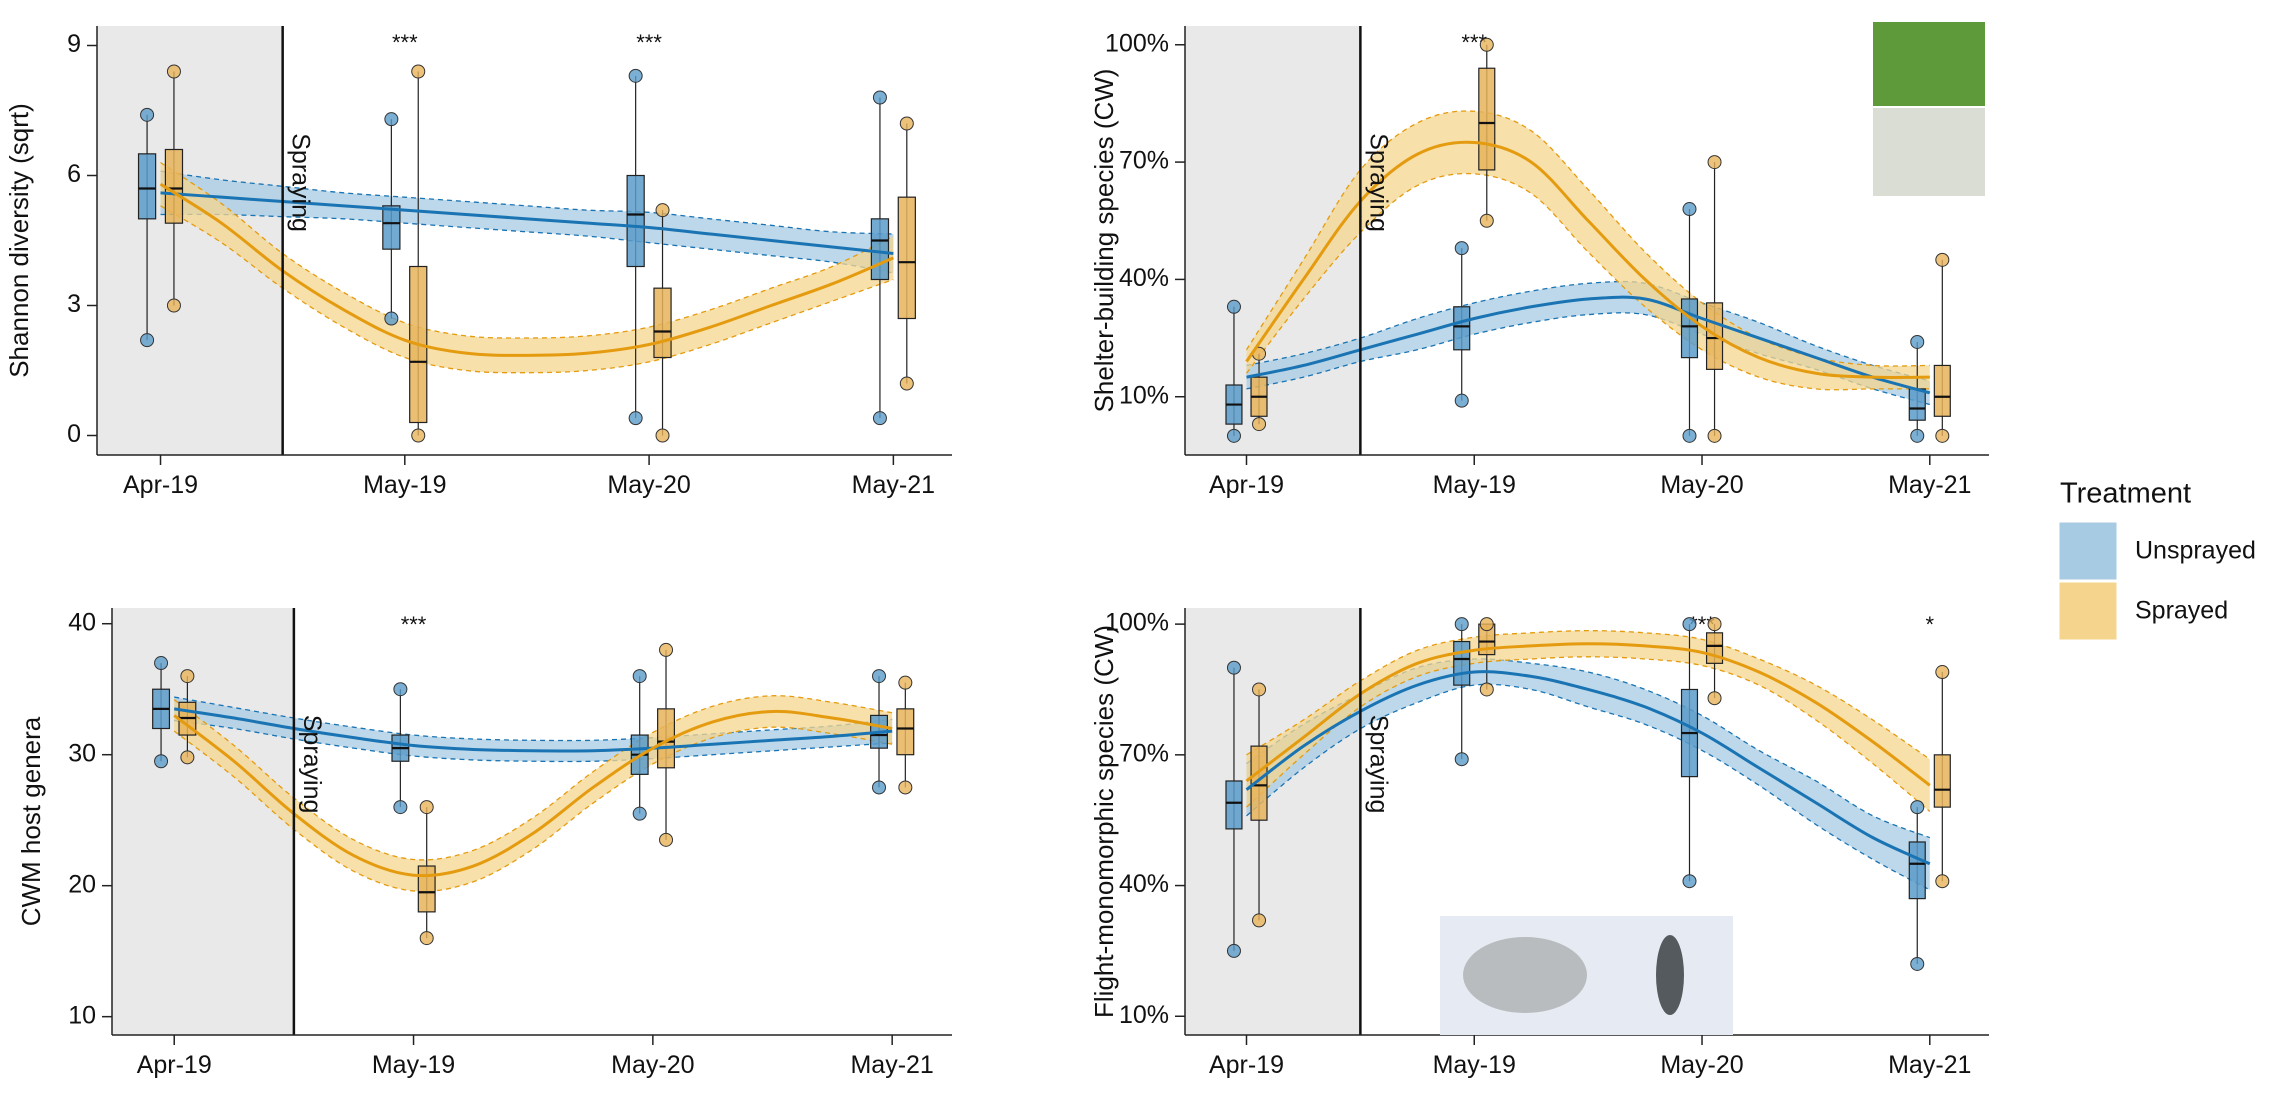 The width and height of the screenshot is (2280, 1095). What do you see at coordinates (2195, 551) in the screenshot?
I see `legend-label: Unsprayed` at bounding box center [2195, 551].